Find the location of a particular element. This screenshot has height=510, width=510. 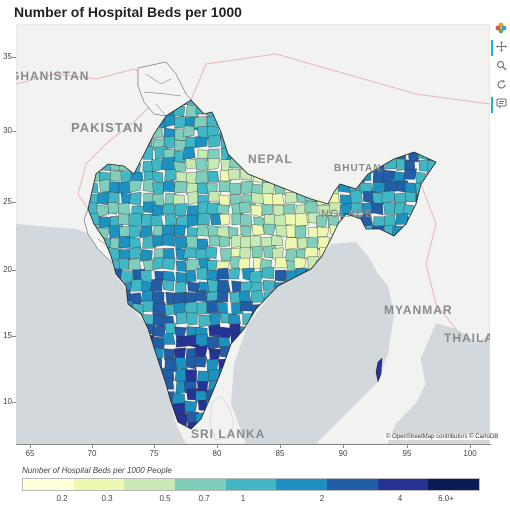

reset-icon is located at coordinates (501, 86).